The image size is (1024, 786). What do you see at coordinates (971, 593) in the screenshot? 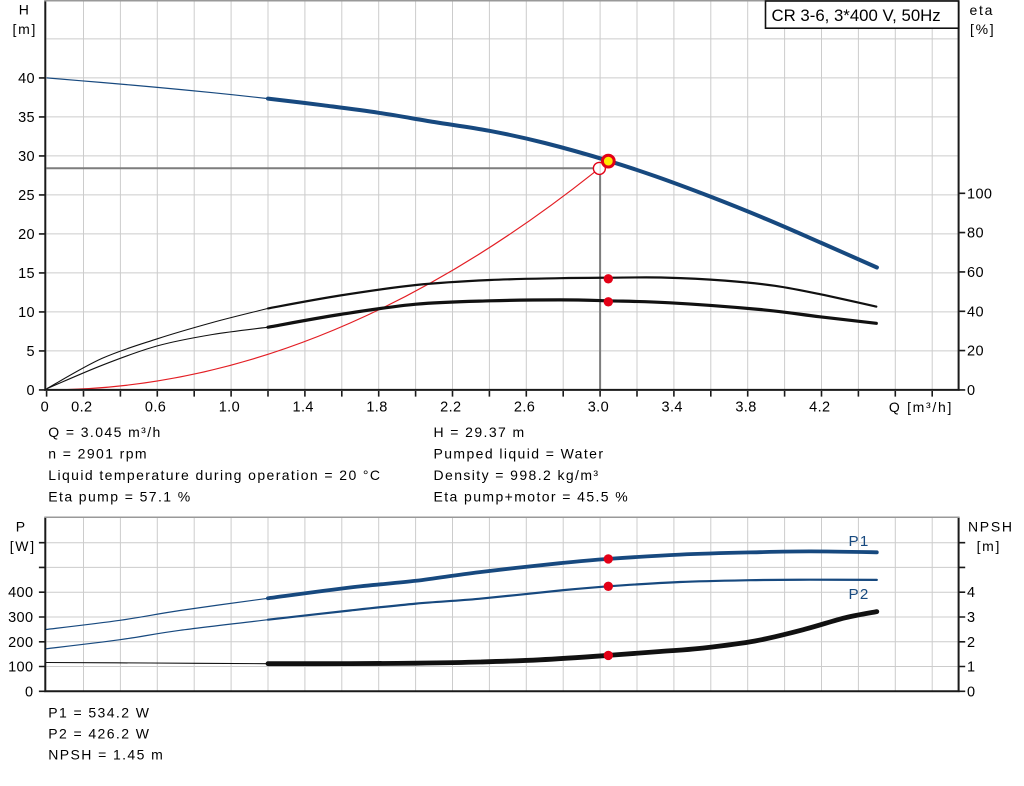
I see `svg-text: 4` at bounding box center [971, 593].